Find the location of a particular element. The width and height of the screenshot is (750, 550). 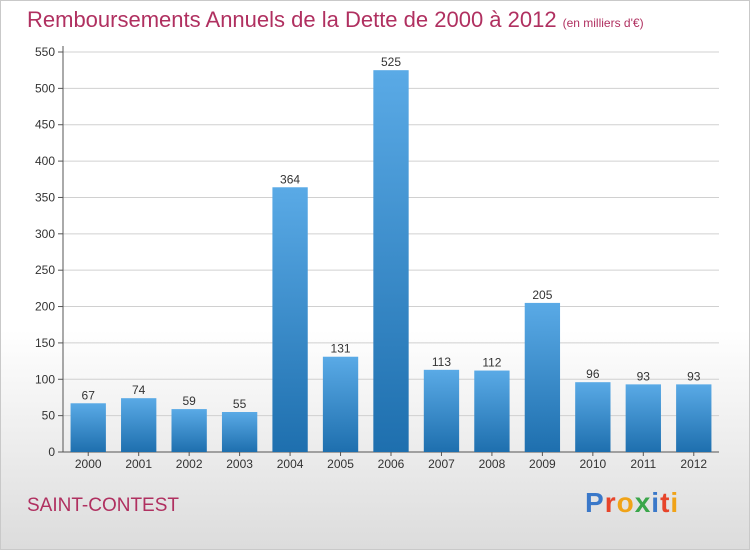

data-label-2008: 112 is located at coordinates (491, 363).